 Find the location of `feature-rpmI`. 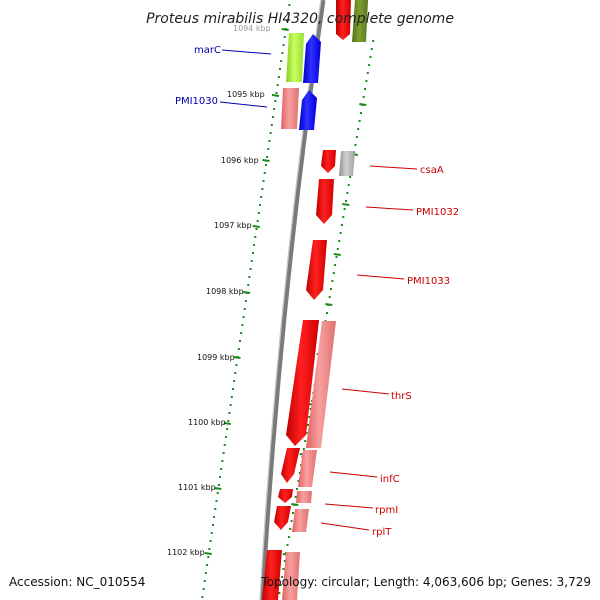

feature-rpmI is located at coordinates (285, 496).